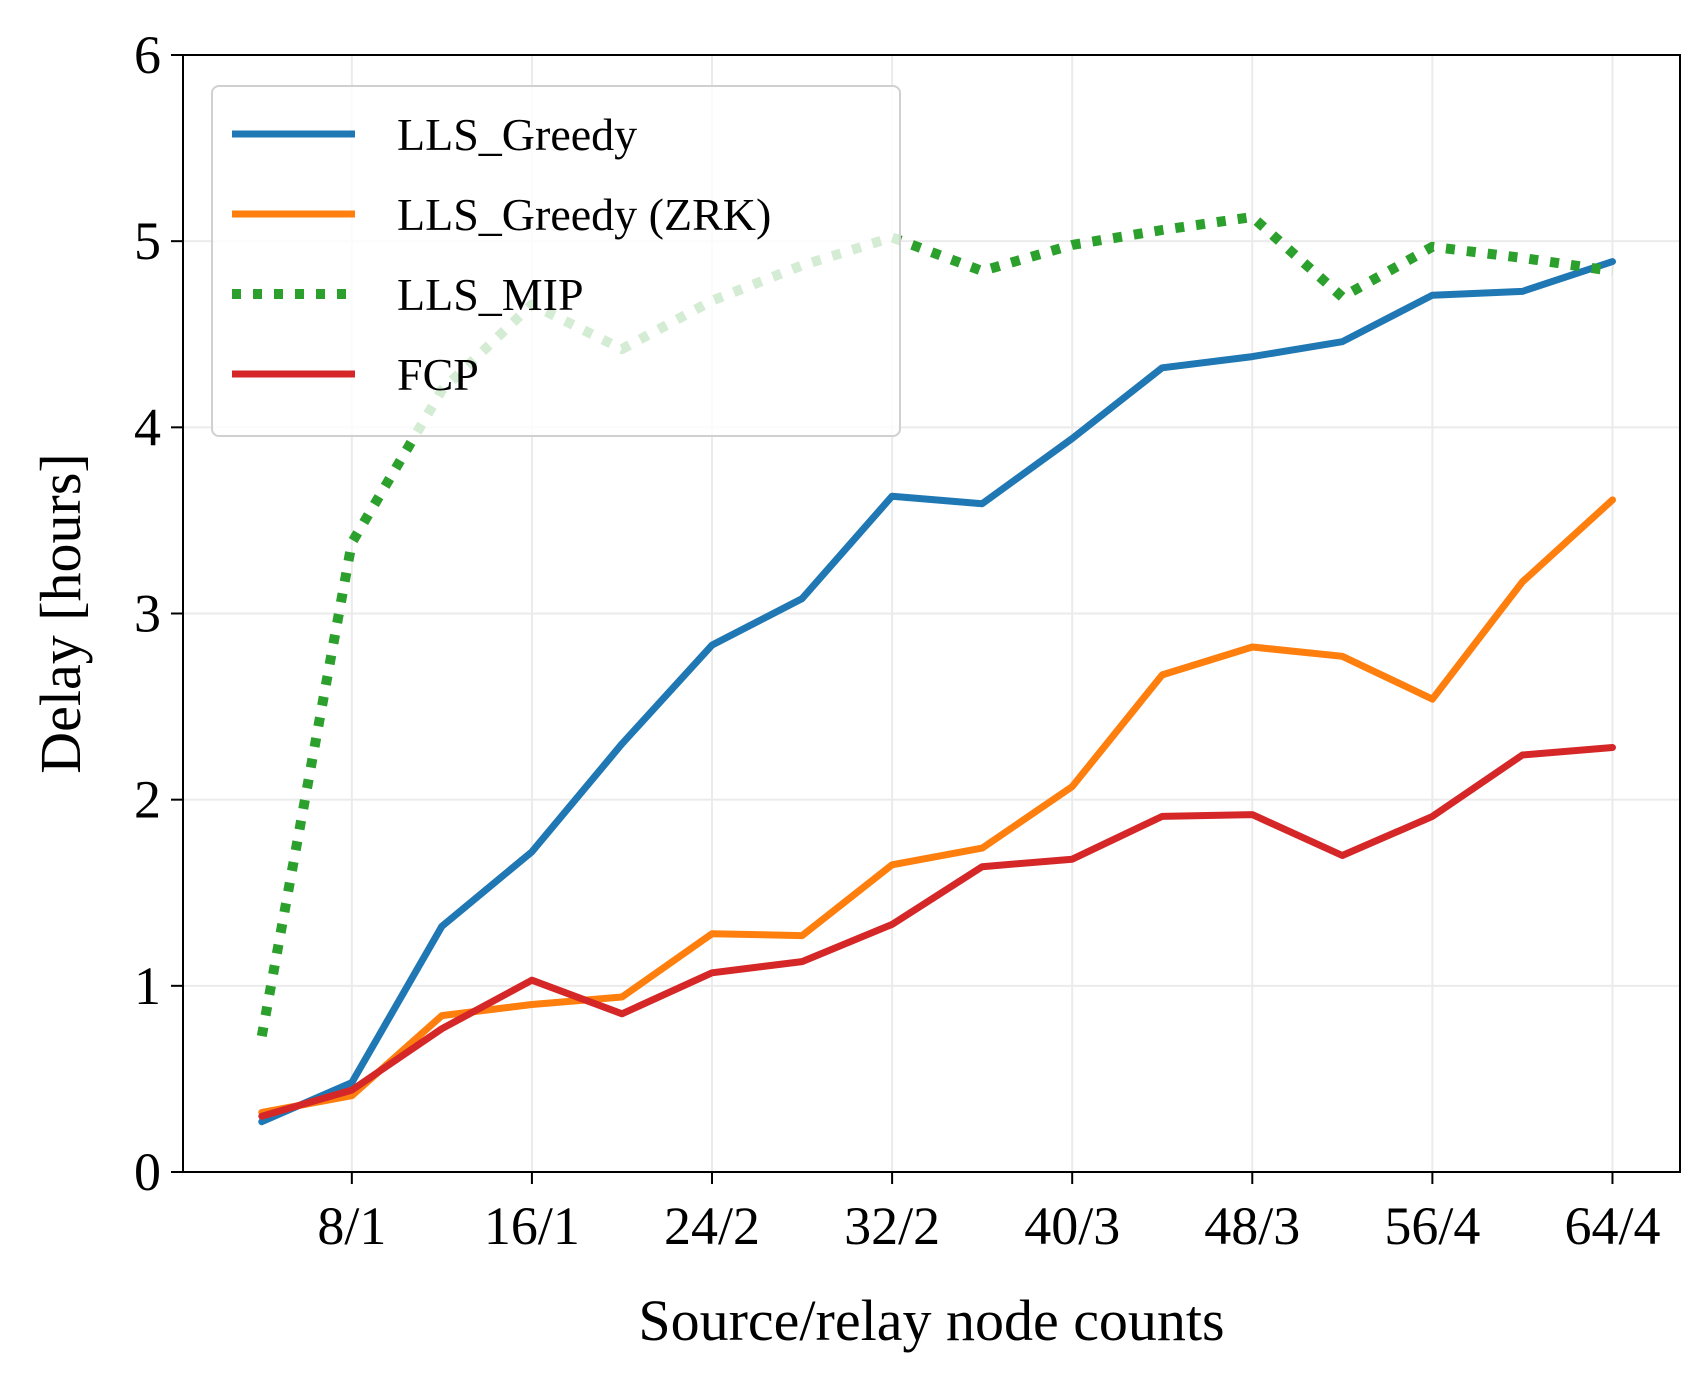 This screenshot has width=1700, height=1379. I want to click on y-tick-label: 4, so click(147, 427).